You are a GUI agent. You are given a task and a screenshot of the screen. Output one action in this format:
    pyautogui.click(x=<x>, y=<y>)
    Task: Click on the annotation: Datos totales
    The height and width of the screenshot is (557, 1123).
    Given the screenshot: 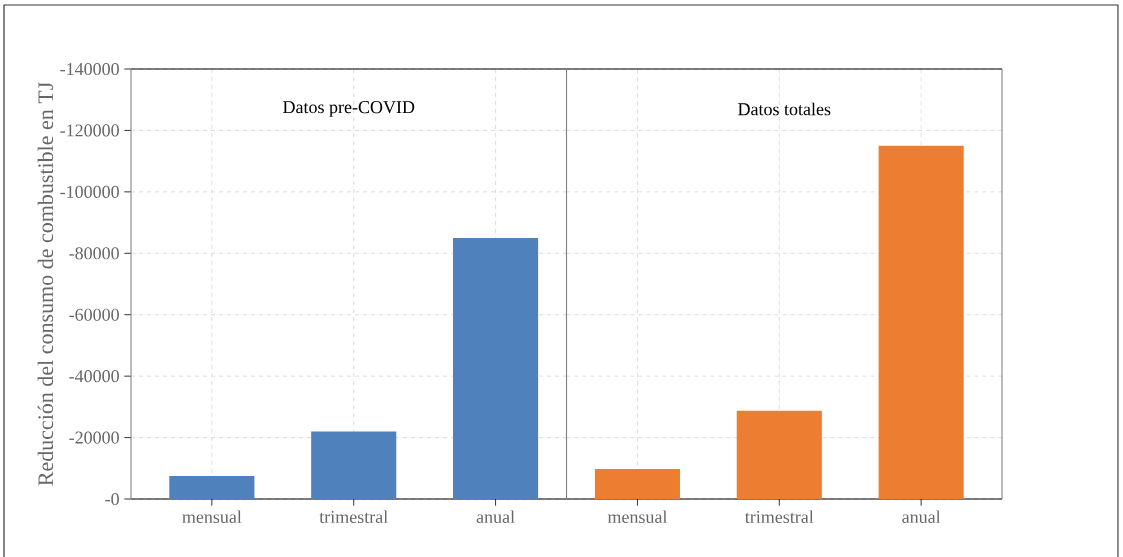 What is the action you would take?
    pyautogui.click(x=784, y=109)
    